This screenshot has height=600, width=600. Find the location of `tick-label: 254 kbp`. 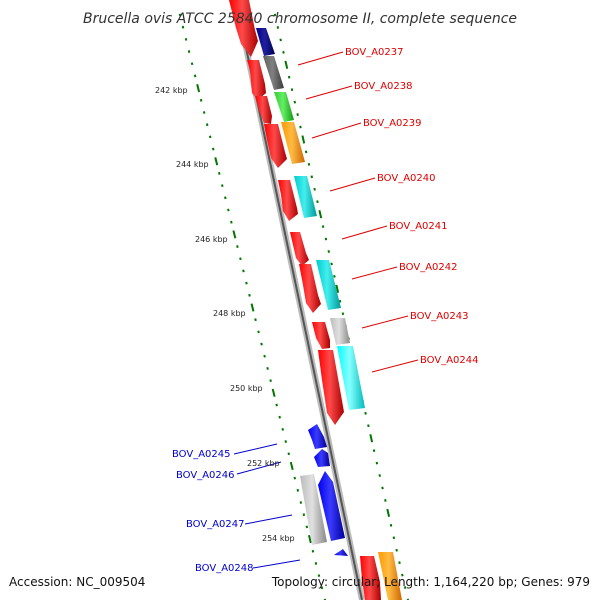

tick-label: 254 kbp is located at coordinates (278, 538).